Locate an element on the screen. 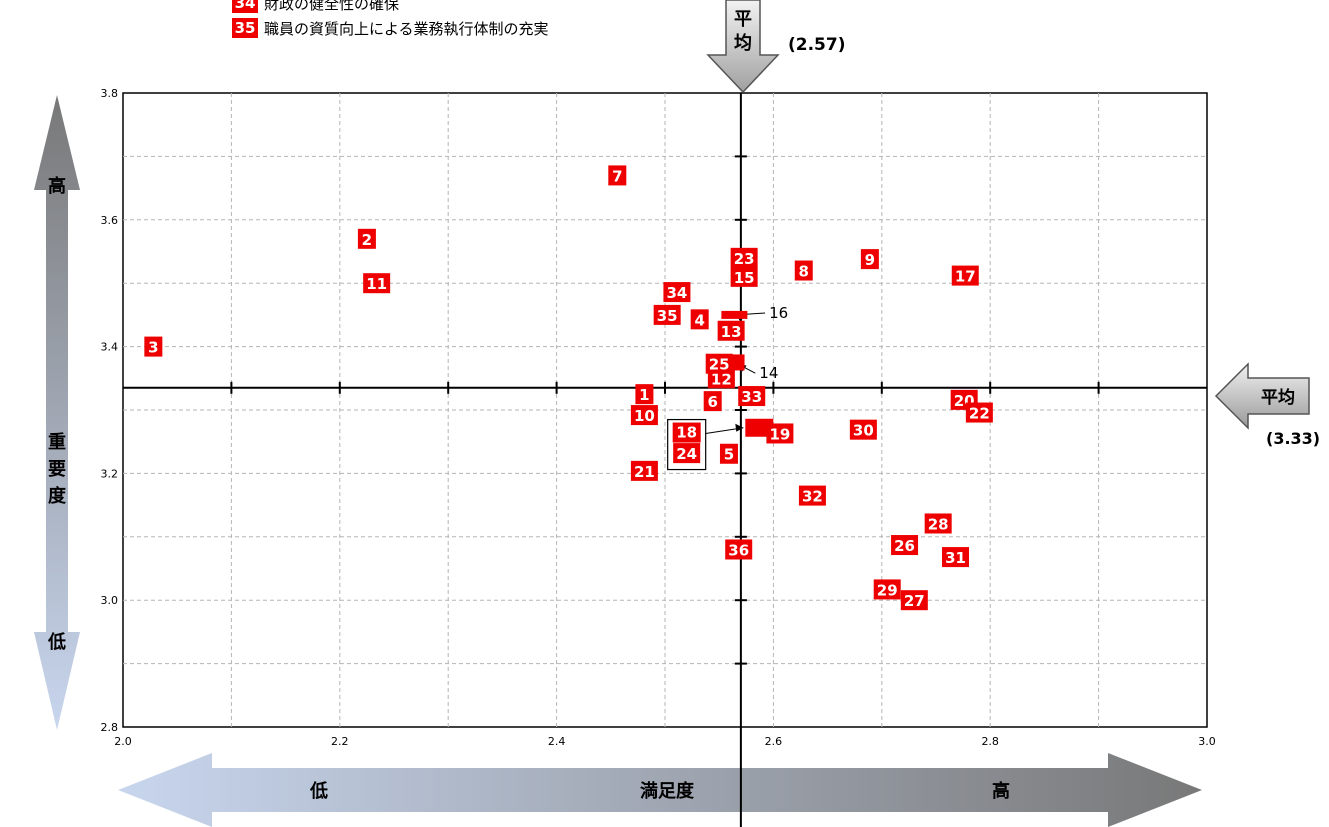  x-high-label: 高 is located at coordinates (1001, 791).